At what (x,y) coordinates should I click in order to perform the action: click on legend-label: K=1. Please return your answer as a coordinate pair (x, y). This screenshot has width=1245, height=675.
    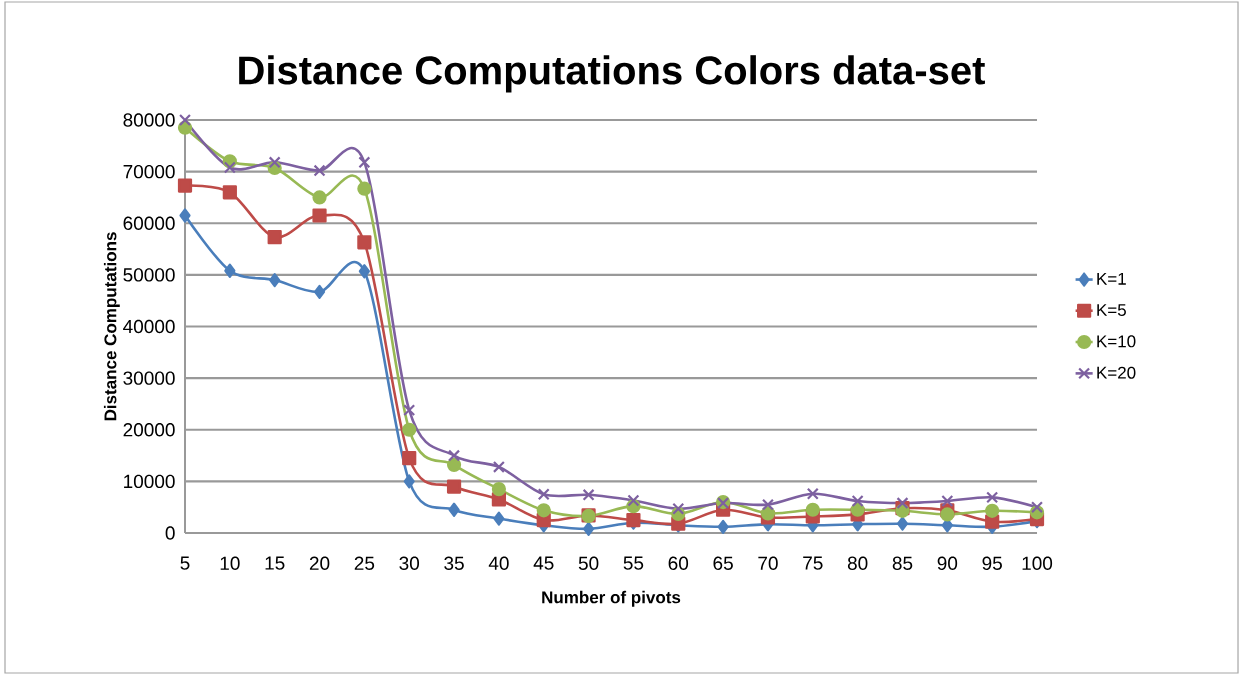
    Looking at the image, I should click on (1111, 278).